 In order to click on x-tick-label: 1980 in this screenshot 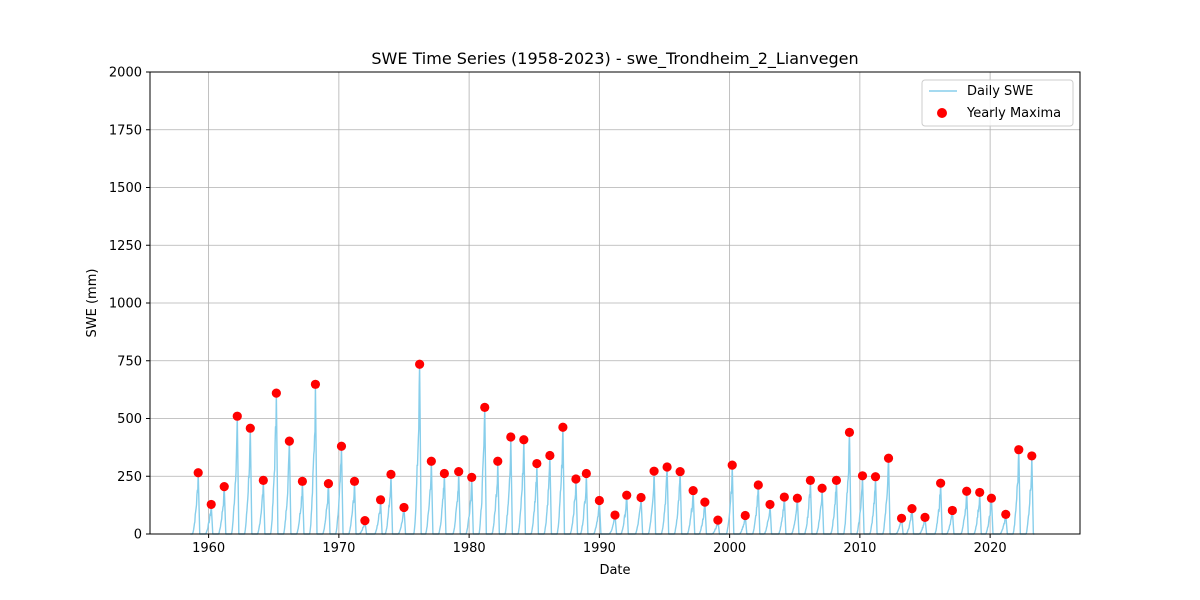, I will do `click(469, 548)`.